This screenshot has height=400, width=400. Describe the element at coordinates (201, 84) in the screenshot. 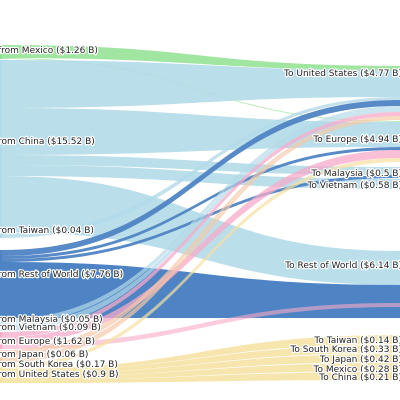

I see `link-china-to-us` at that location.